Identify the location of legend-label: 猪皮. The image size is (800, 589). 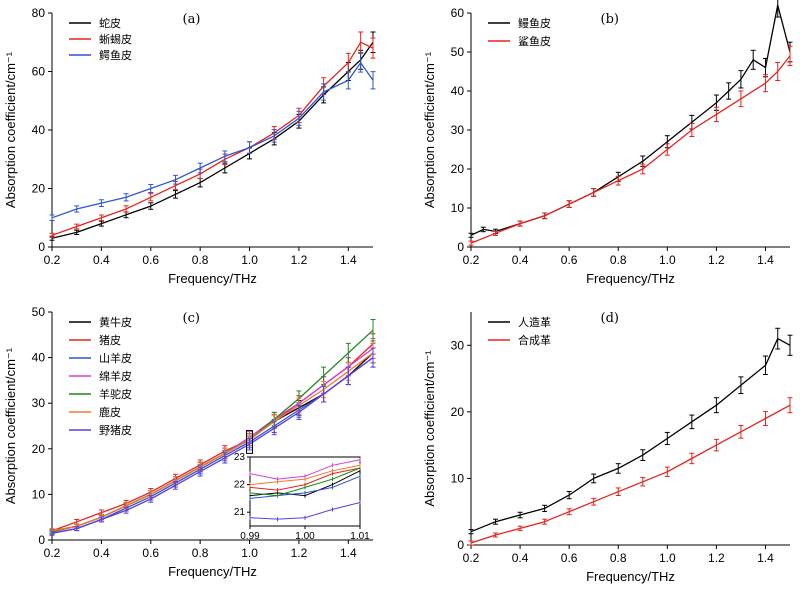
(110, 340).